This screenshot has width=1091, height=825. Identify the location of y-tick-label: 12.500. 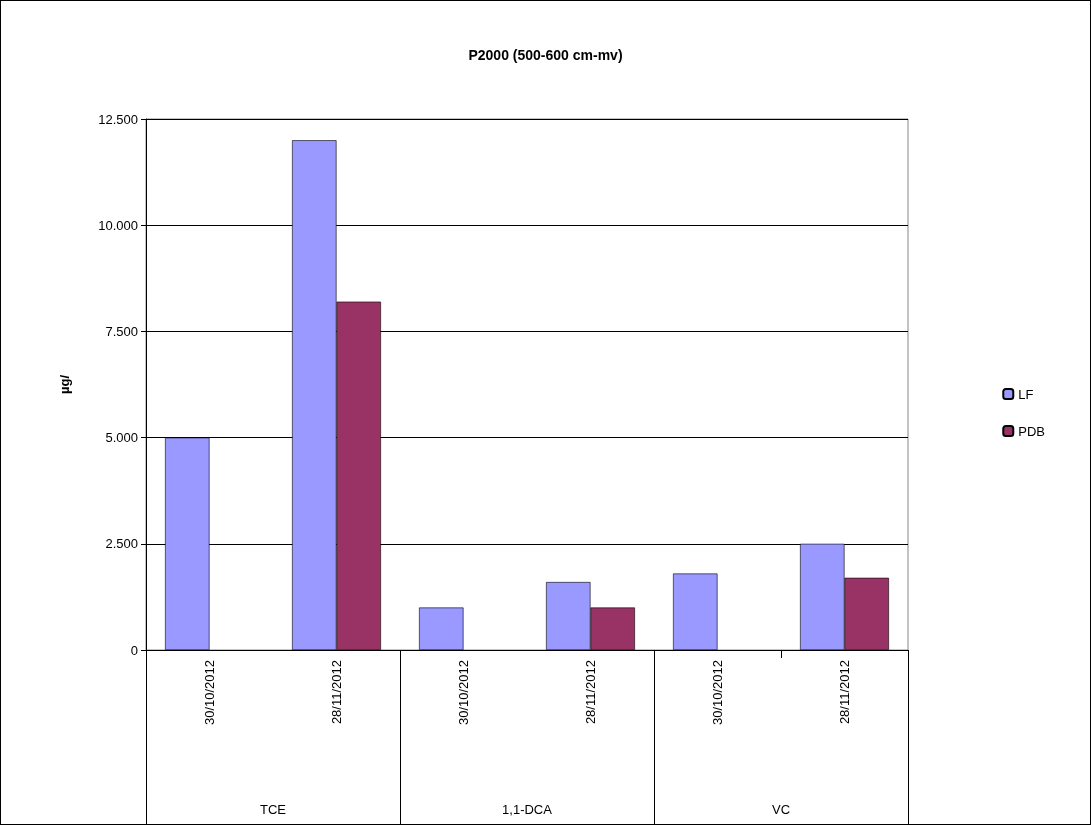
(118, 119).